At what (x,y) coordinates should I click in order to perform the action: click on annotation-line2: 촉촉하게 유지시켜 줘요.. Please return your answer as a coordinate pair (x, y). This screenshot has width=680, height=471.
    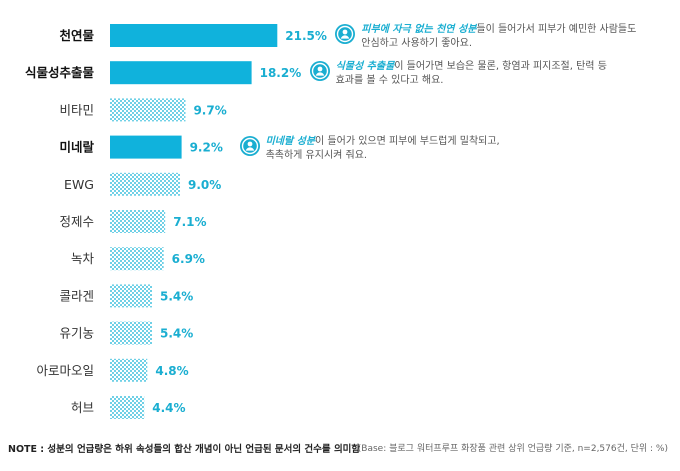
    Looking at the image, I should click on (316, 155).